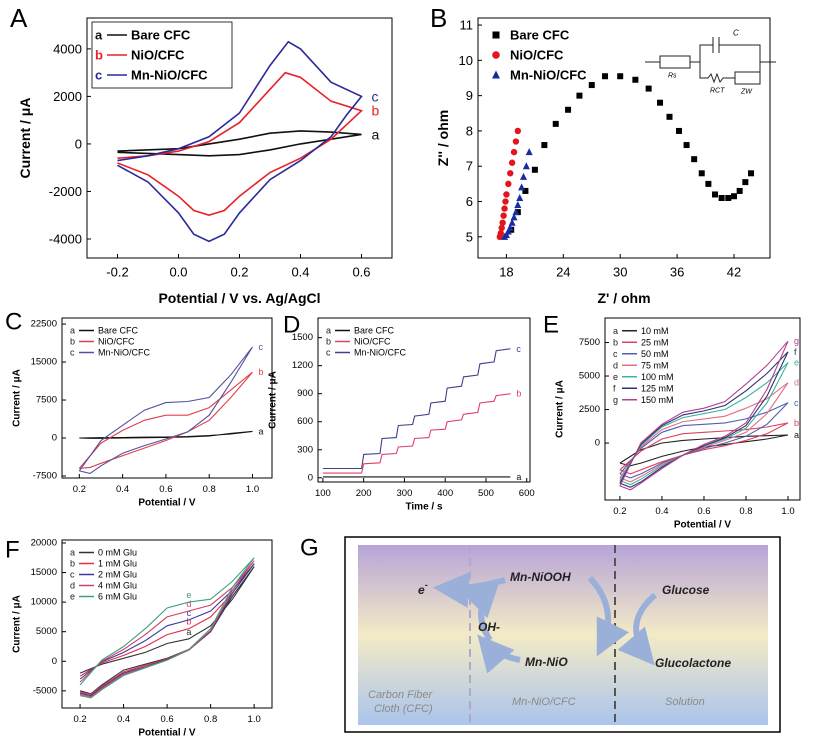 The height and width of the screenshot is (742, 813). I want to click on y-tick-label: -2000, so click(65, 191).